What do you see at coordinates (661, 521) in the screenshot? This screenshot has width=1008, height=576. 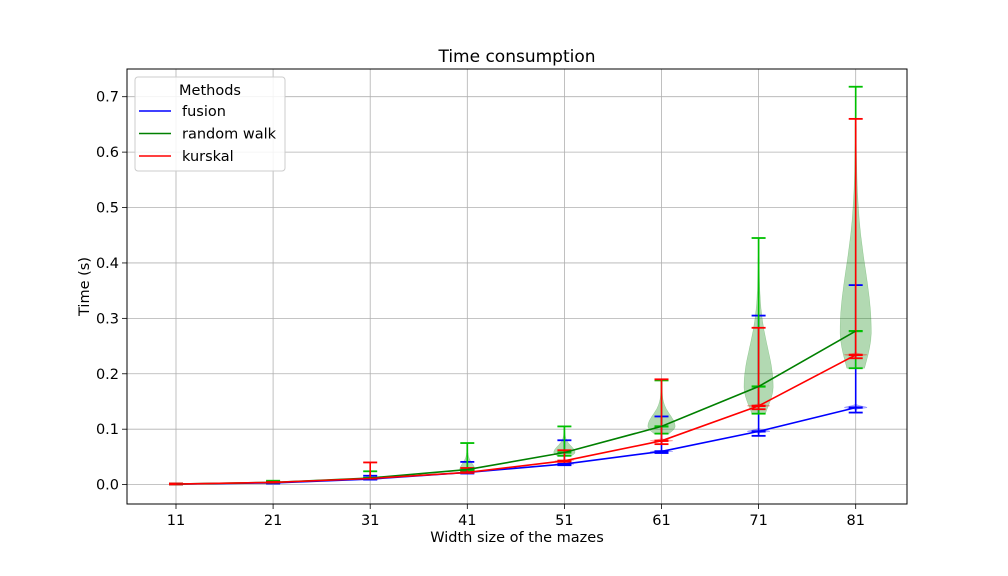 I see `x-tick-label: 61` at bounding box center [661, 521].